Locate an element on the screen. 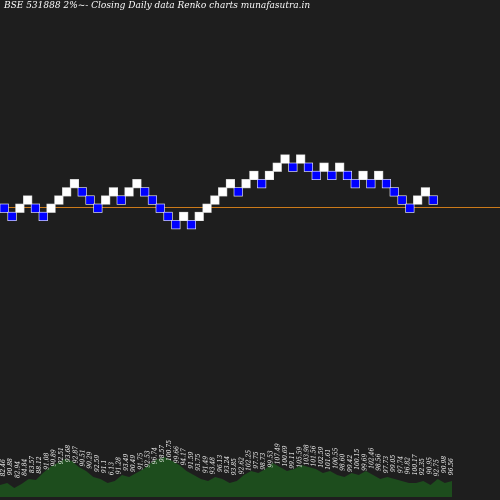 The height and width of the screenshot is (500, 500). volume-label: 107.49 is located at coordinates (278, 453).